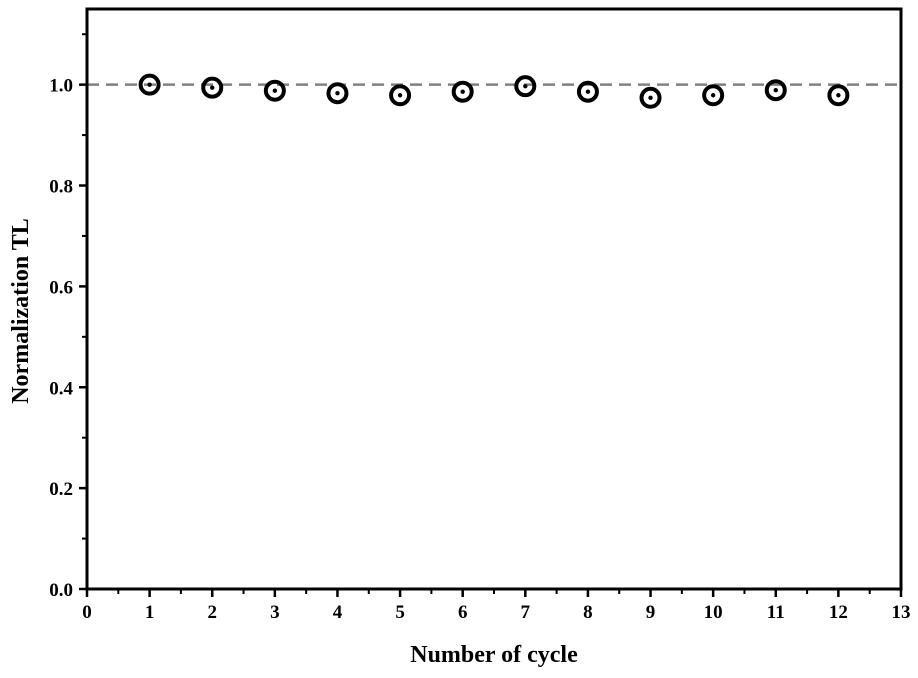  What do you see at coordinates (494, 655) in the screenshot?
I see `x-axis-title: Number of cycle` at bounding box center [494, 655].